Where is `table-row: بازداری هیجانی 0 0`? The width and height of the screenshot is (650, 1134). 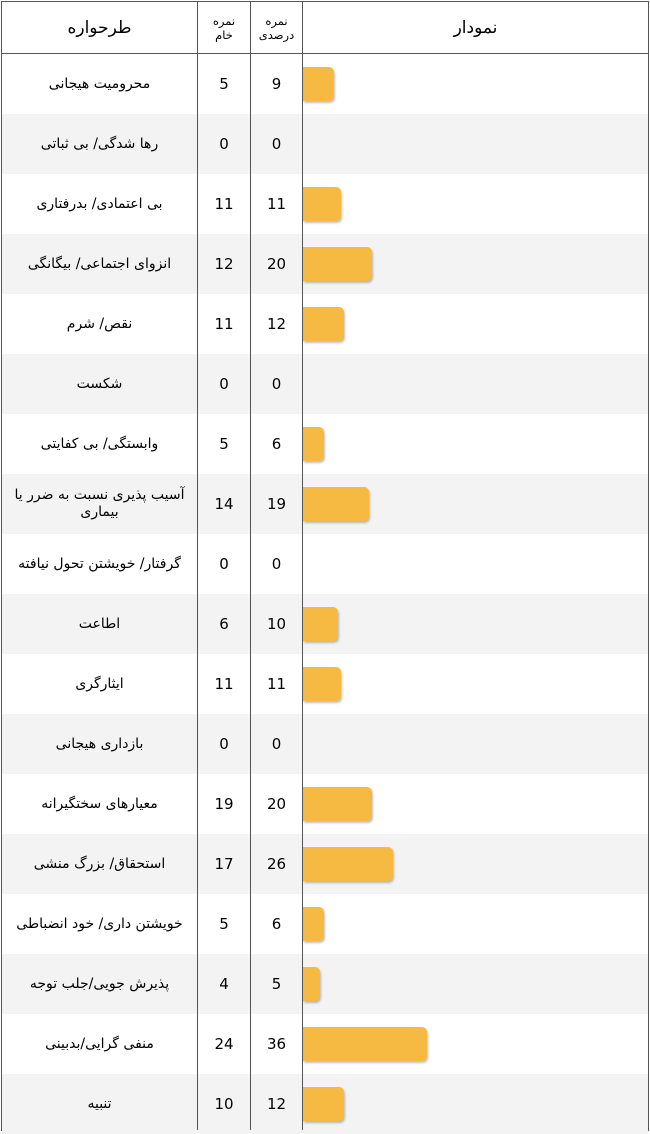
table-row: بازداری هیجانی 0 0 is located at coordinates (325, 744).